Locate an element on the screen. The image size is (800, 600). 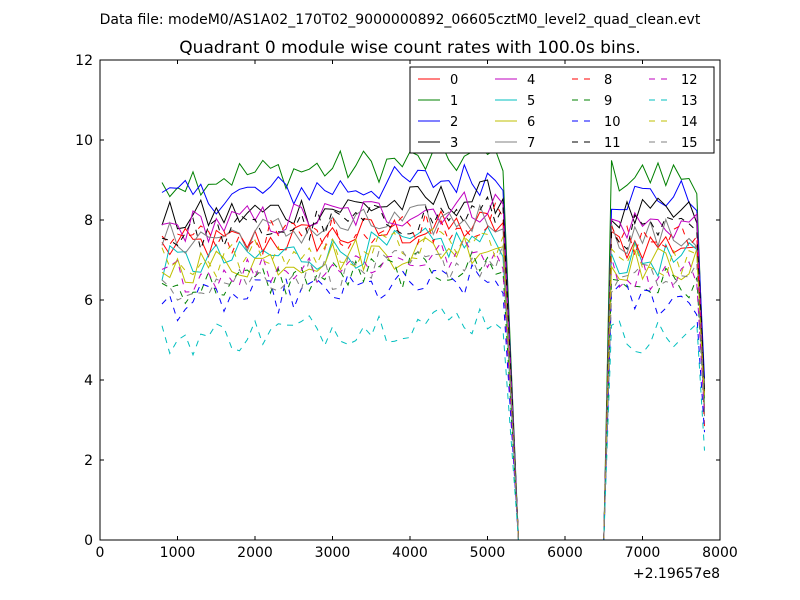
legend-label-15: 15 is located at coordinates (689, 143).